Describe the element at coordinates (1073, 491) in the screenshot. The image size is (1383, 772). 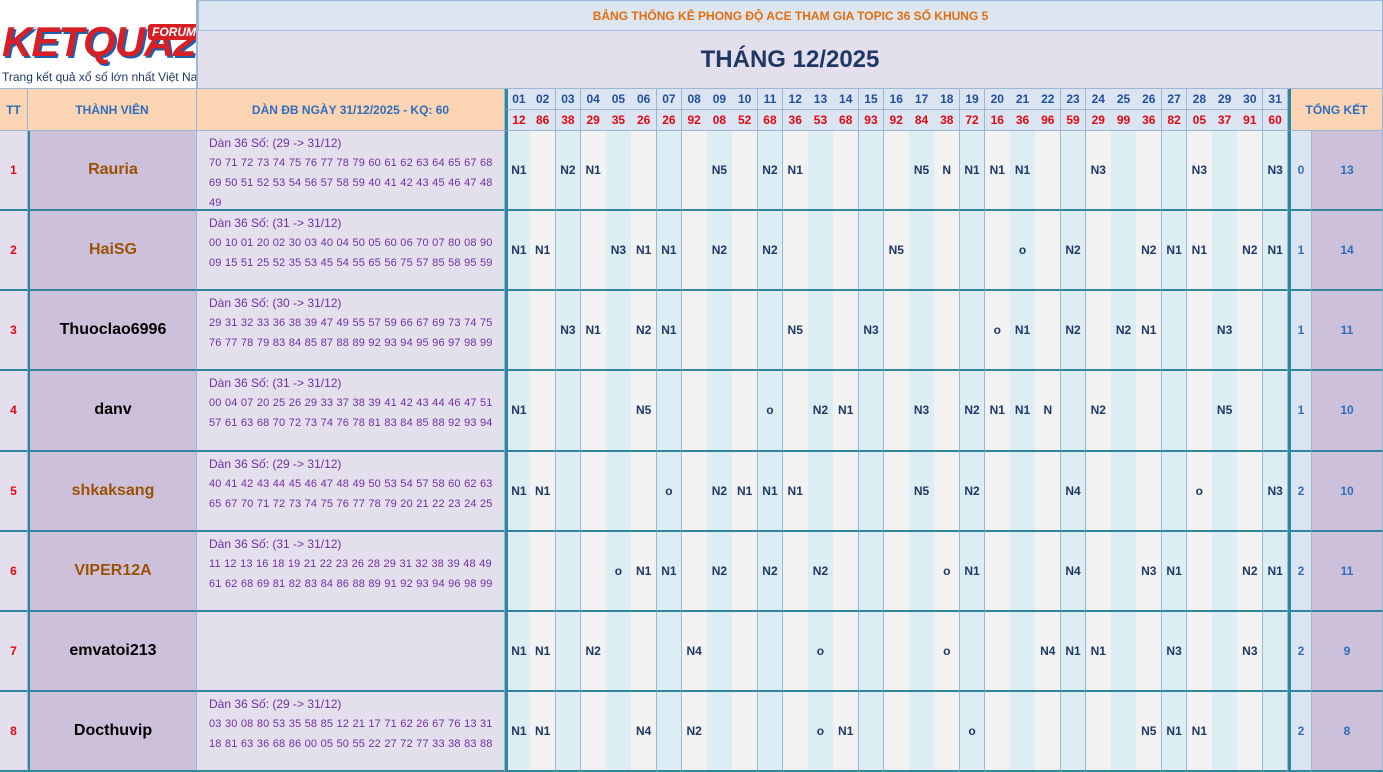
I see `day-cell: N4` at that location.